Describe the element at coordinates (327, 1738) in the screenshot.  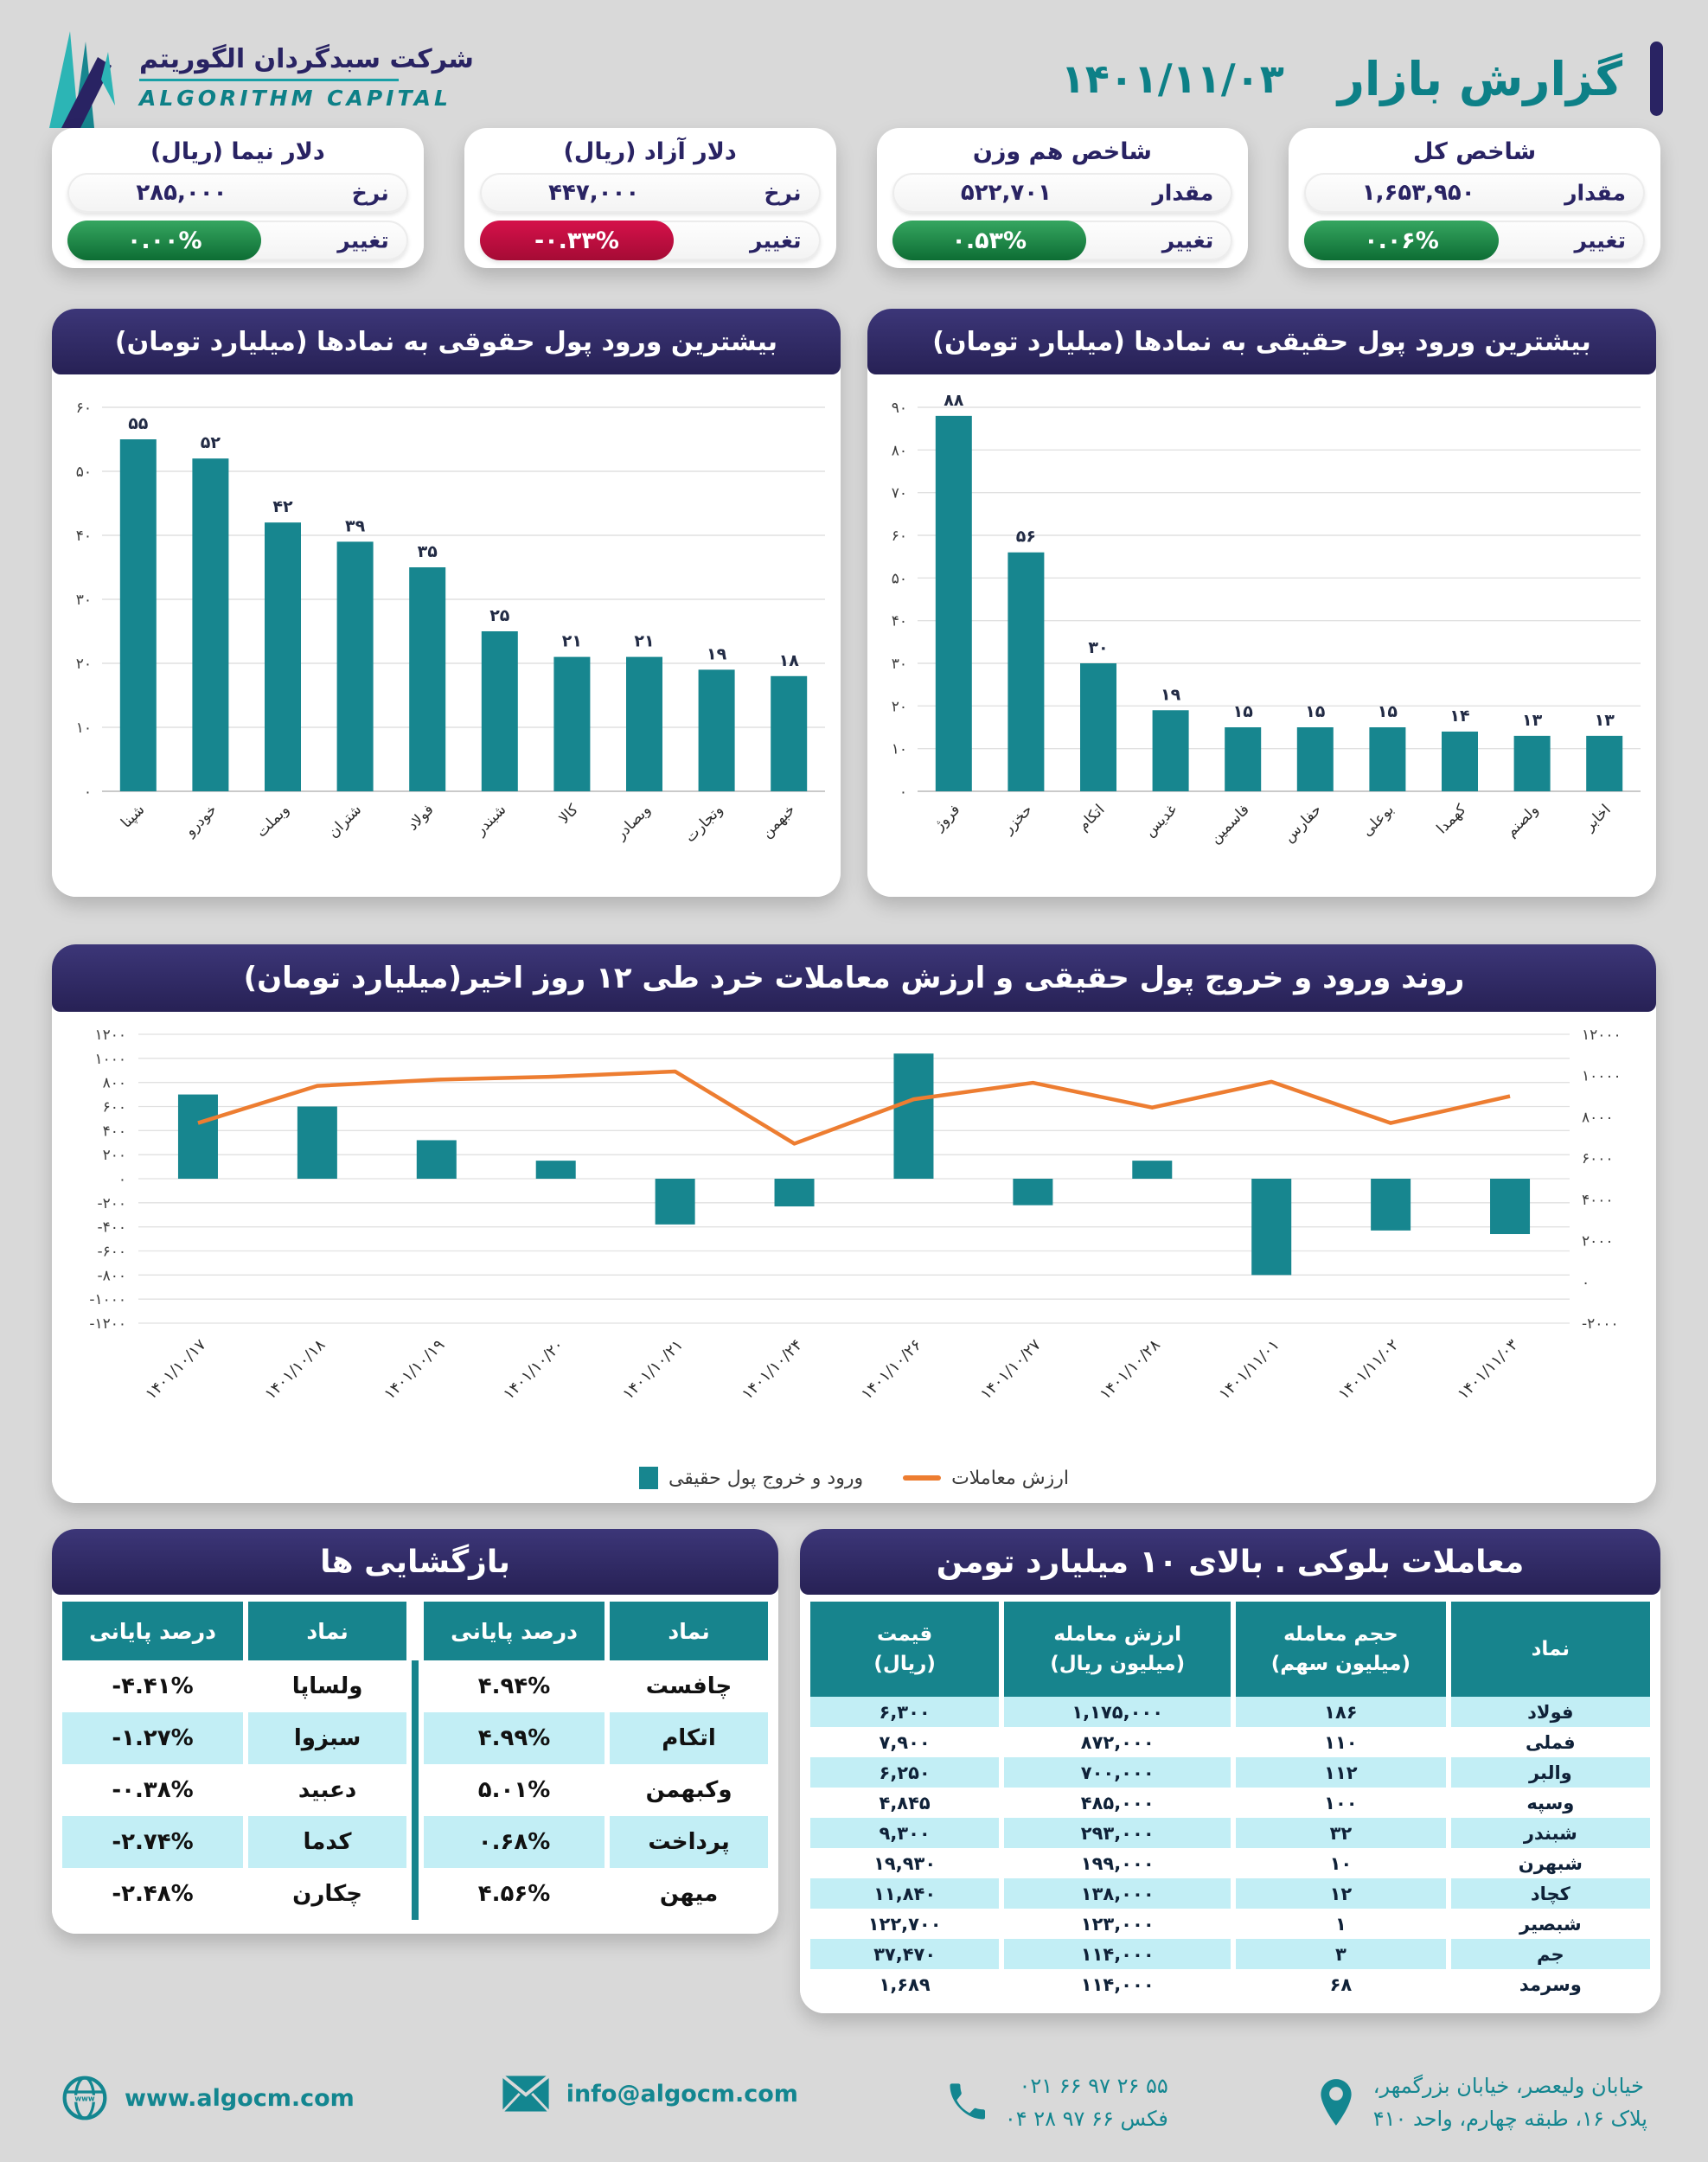
I see `reopen-symbol: سبزوا` at that location.